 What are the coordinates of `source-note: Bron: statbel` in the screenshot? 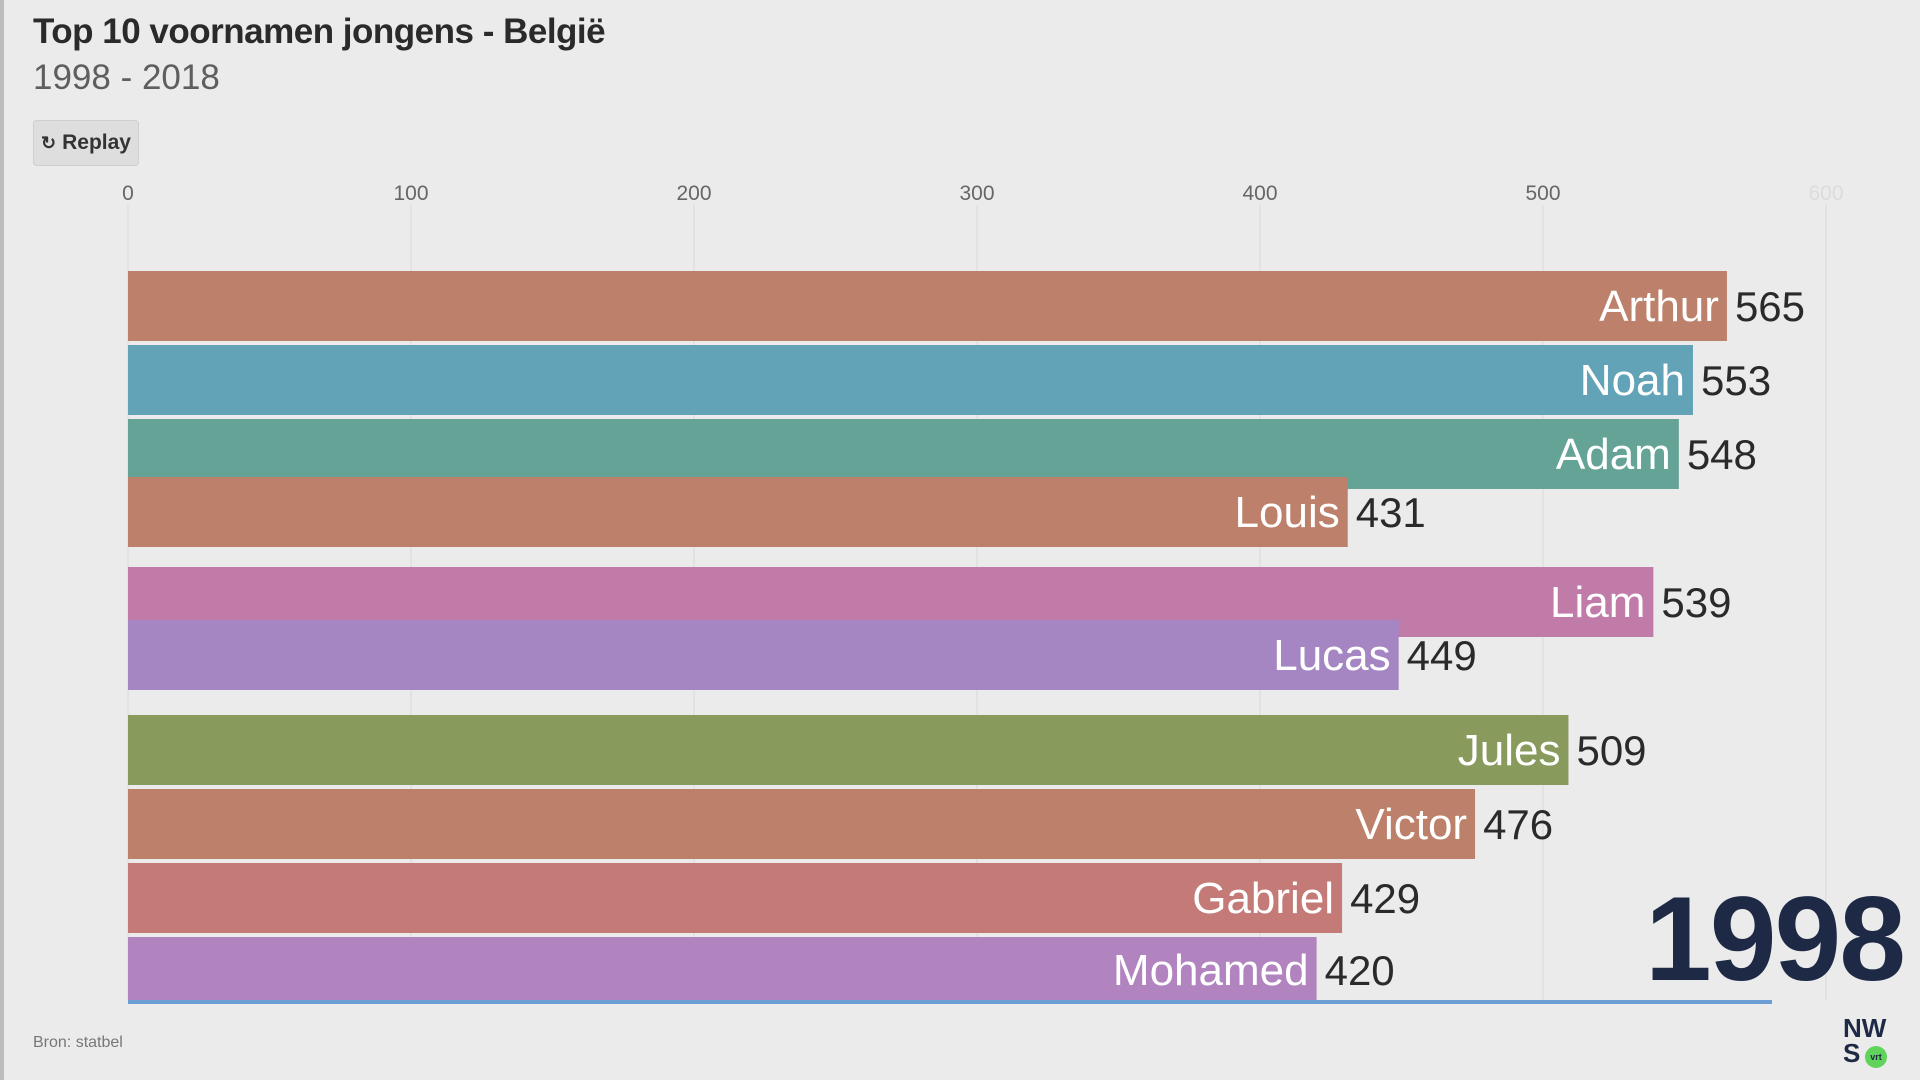 It's located at (78, 1042).